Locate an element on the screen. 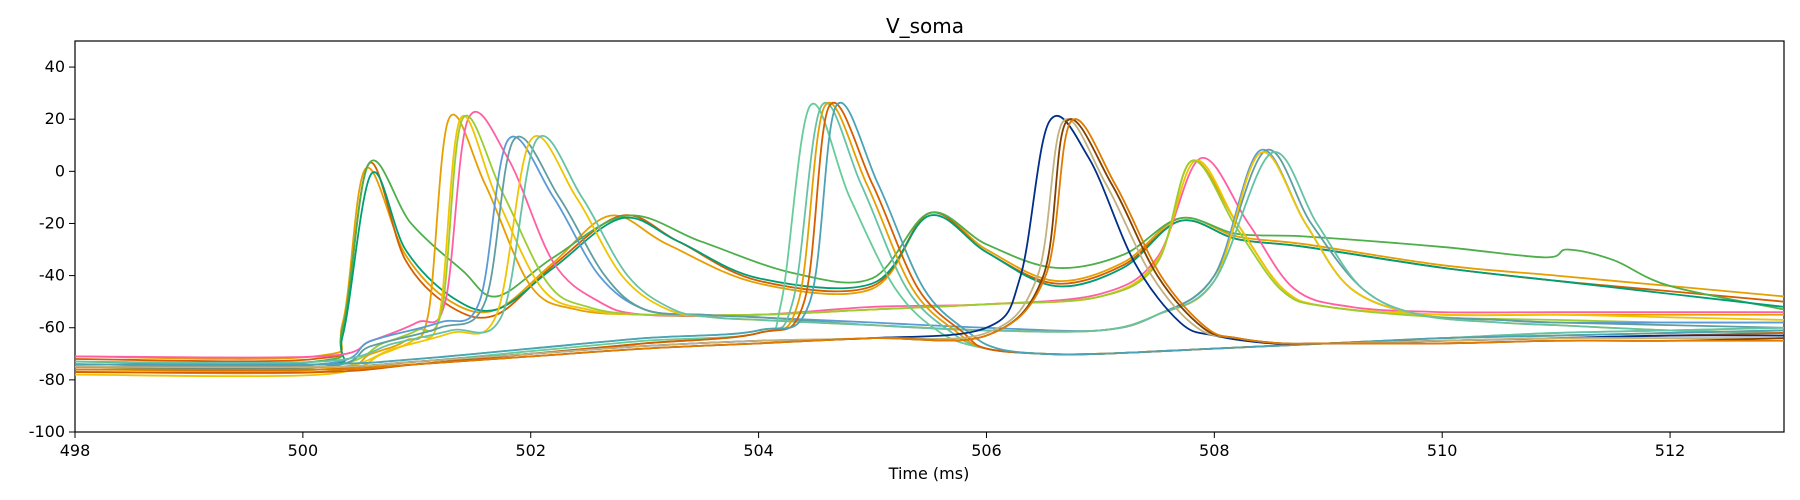 The height and width of the screenshot is (500, 1800). x-tick-label: 502 is located at coordinates (530, 450).